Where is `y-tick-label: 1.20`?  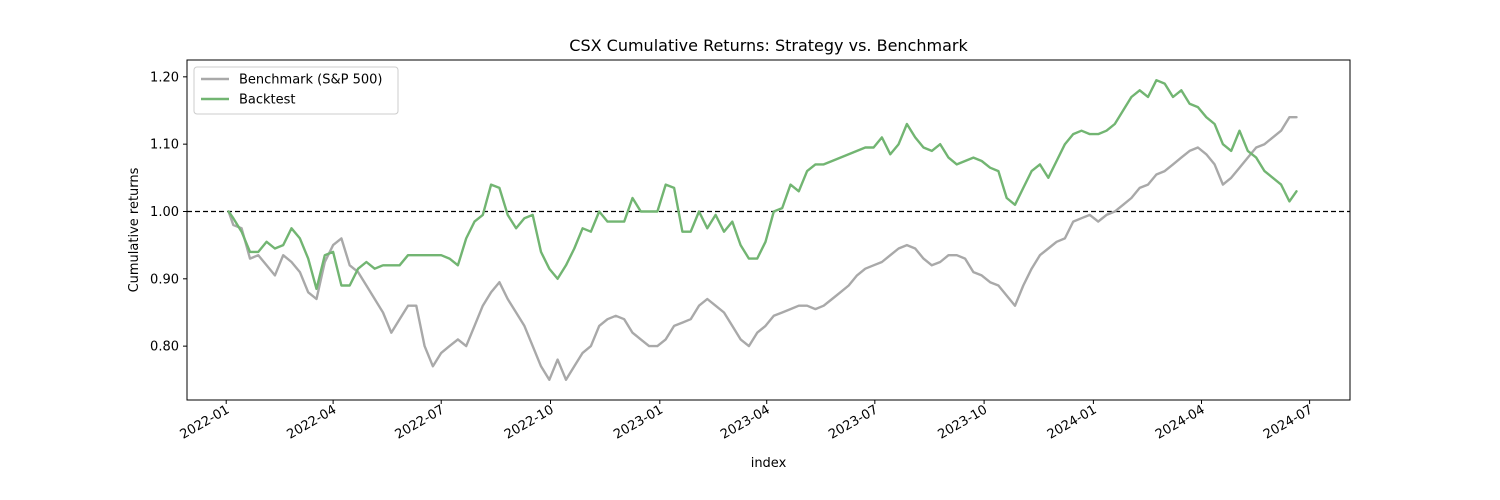
y-tick-label: 1.20 is located at coordinates (164, 77).